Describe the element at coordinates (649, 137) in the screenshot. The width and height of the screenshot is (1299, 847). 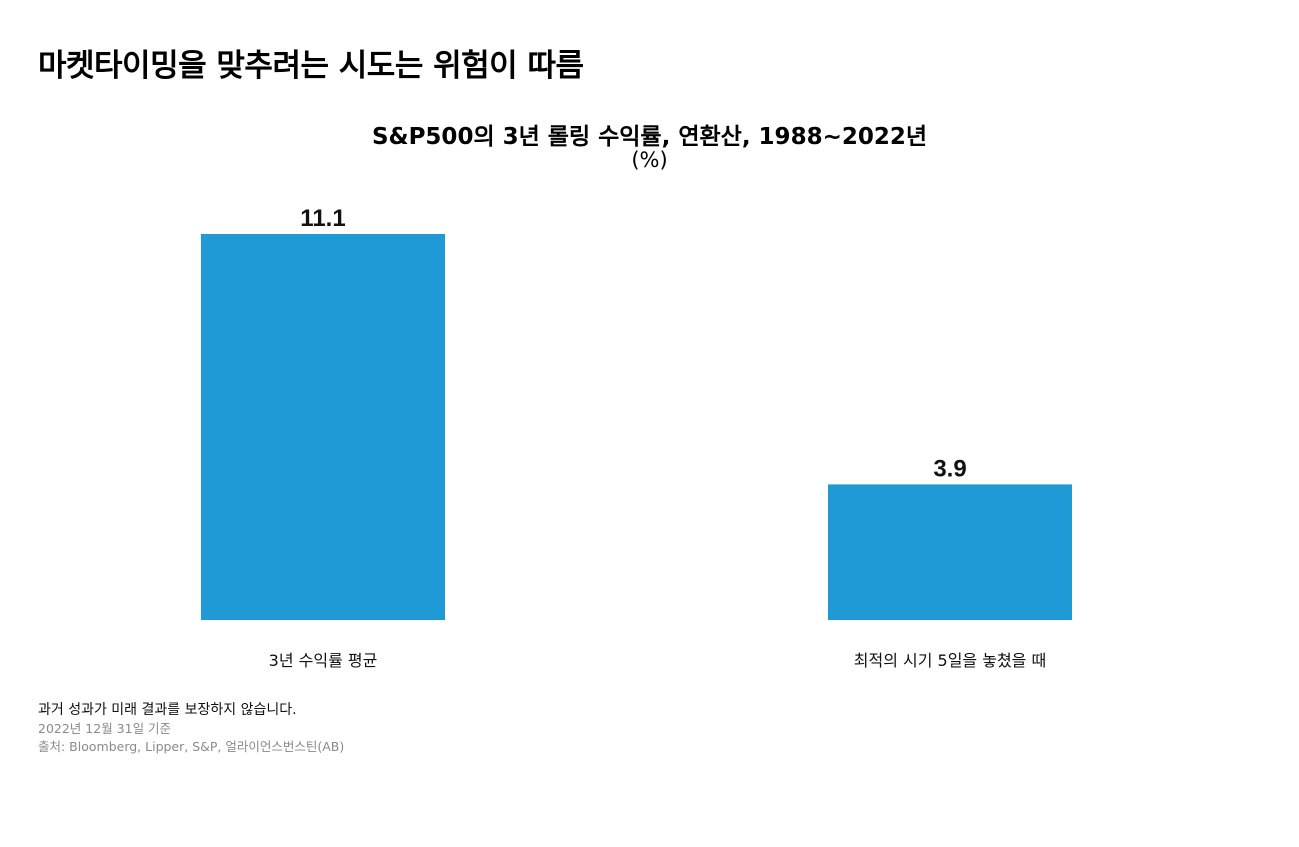
I see `chart-title: S&P500의 3년 롤링 수익률, 연환산, 1988~2022년` at that location.